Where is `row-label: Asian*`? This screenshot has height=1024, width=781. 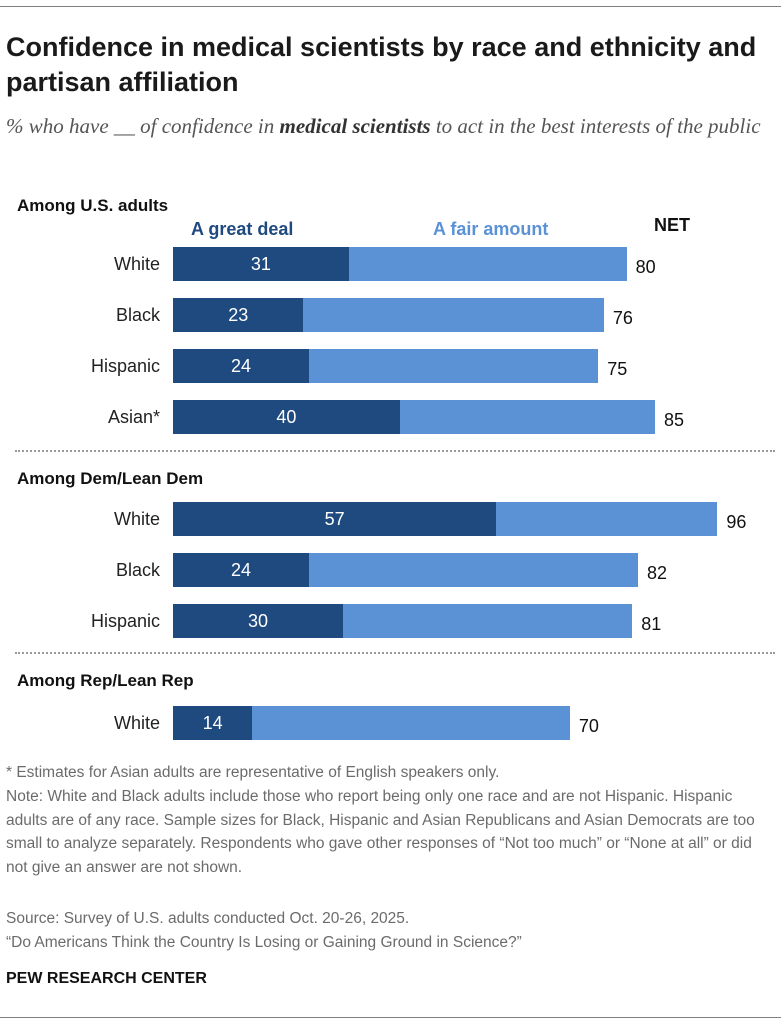
row-label: Asian* is located at coordinates (133, 417).